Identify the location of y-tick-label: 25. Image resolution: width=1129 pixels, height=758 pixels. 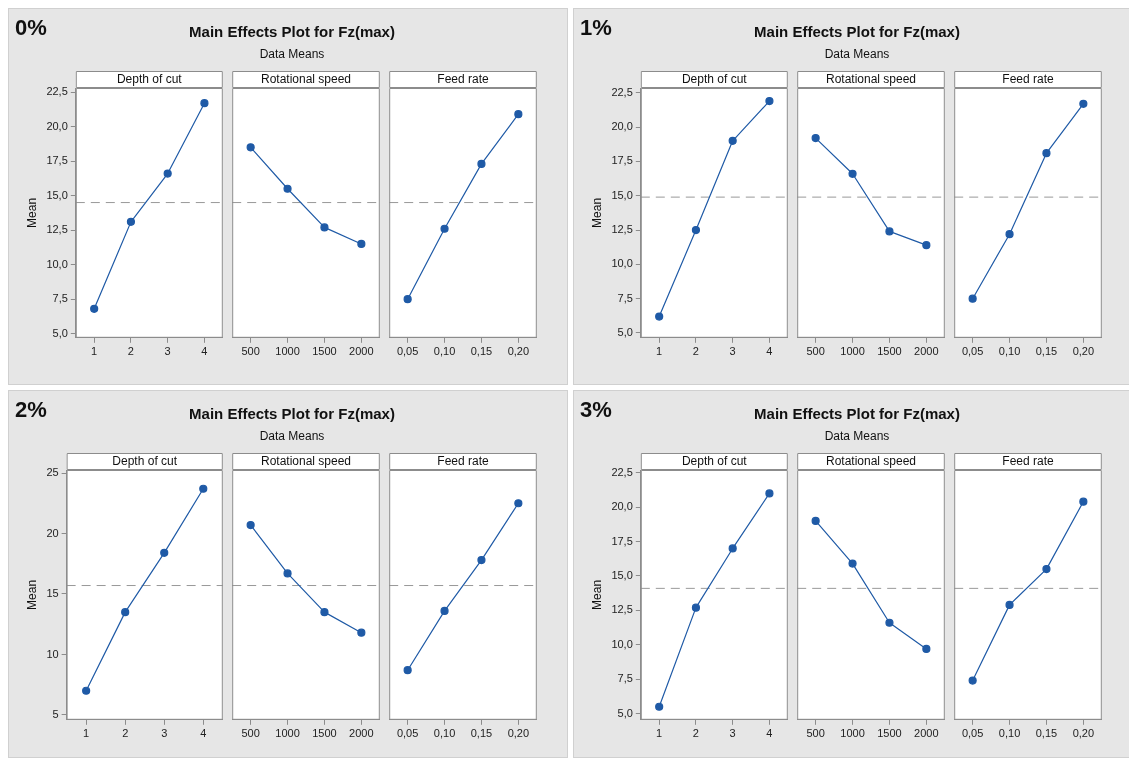
(52, 472).